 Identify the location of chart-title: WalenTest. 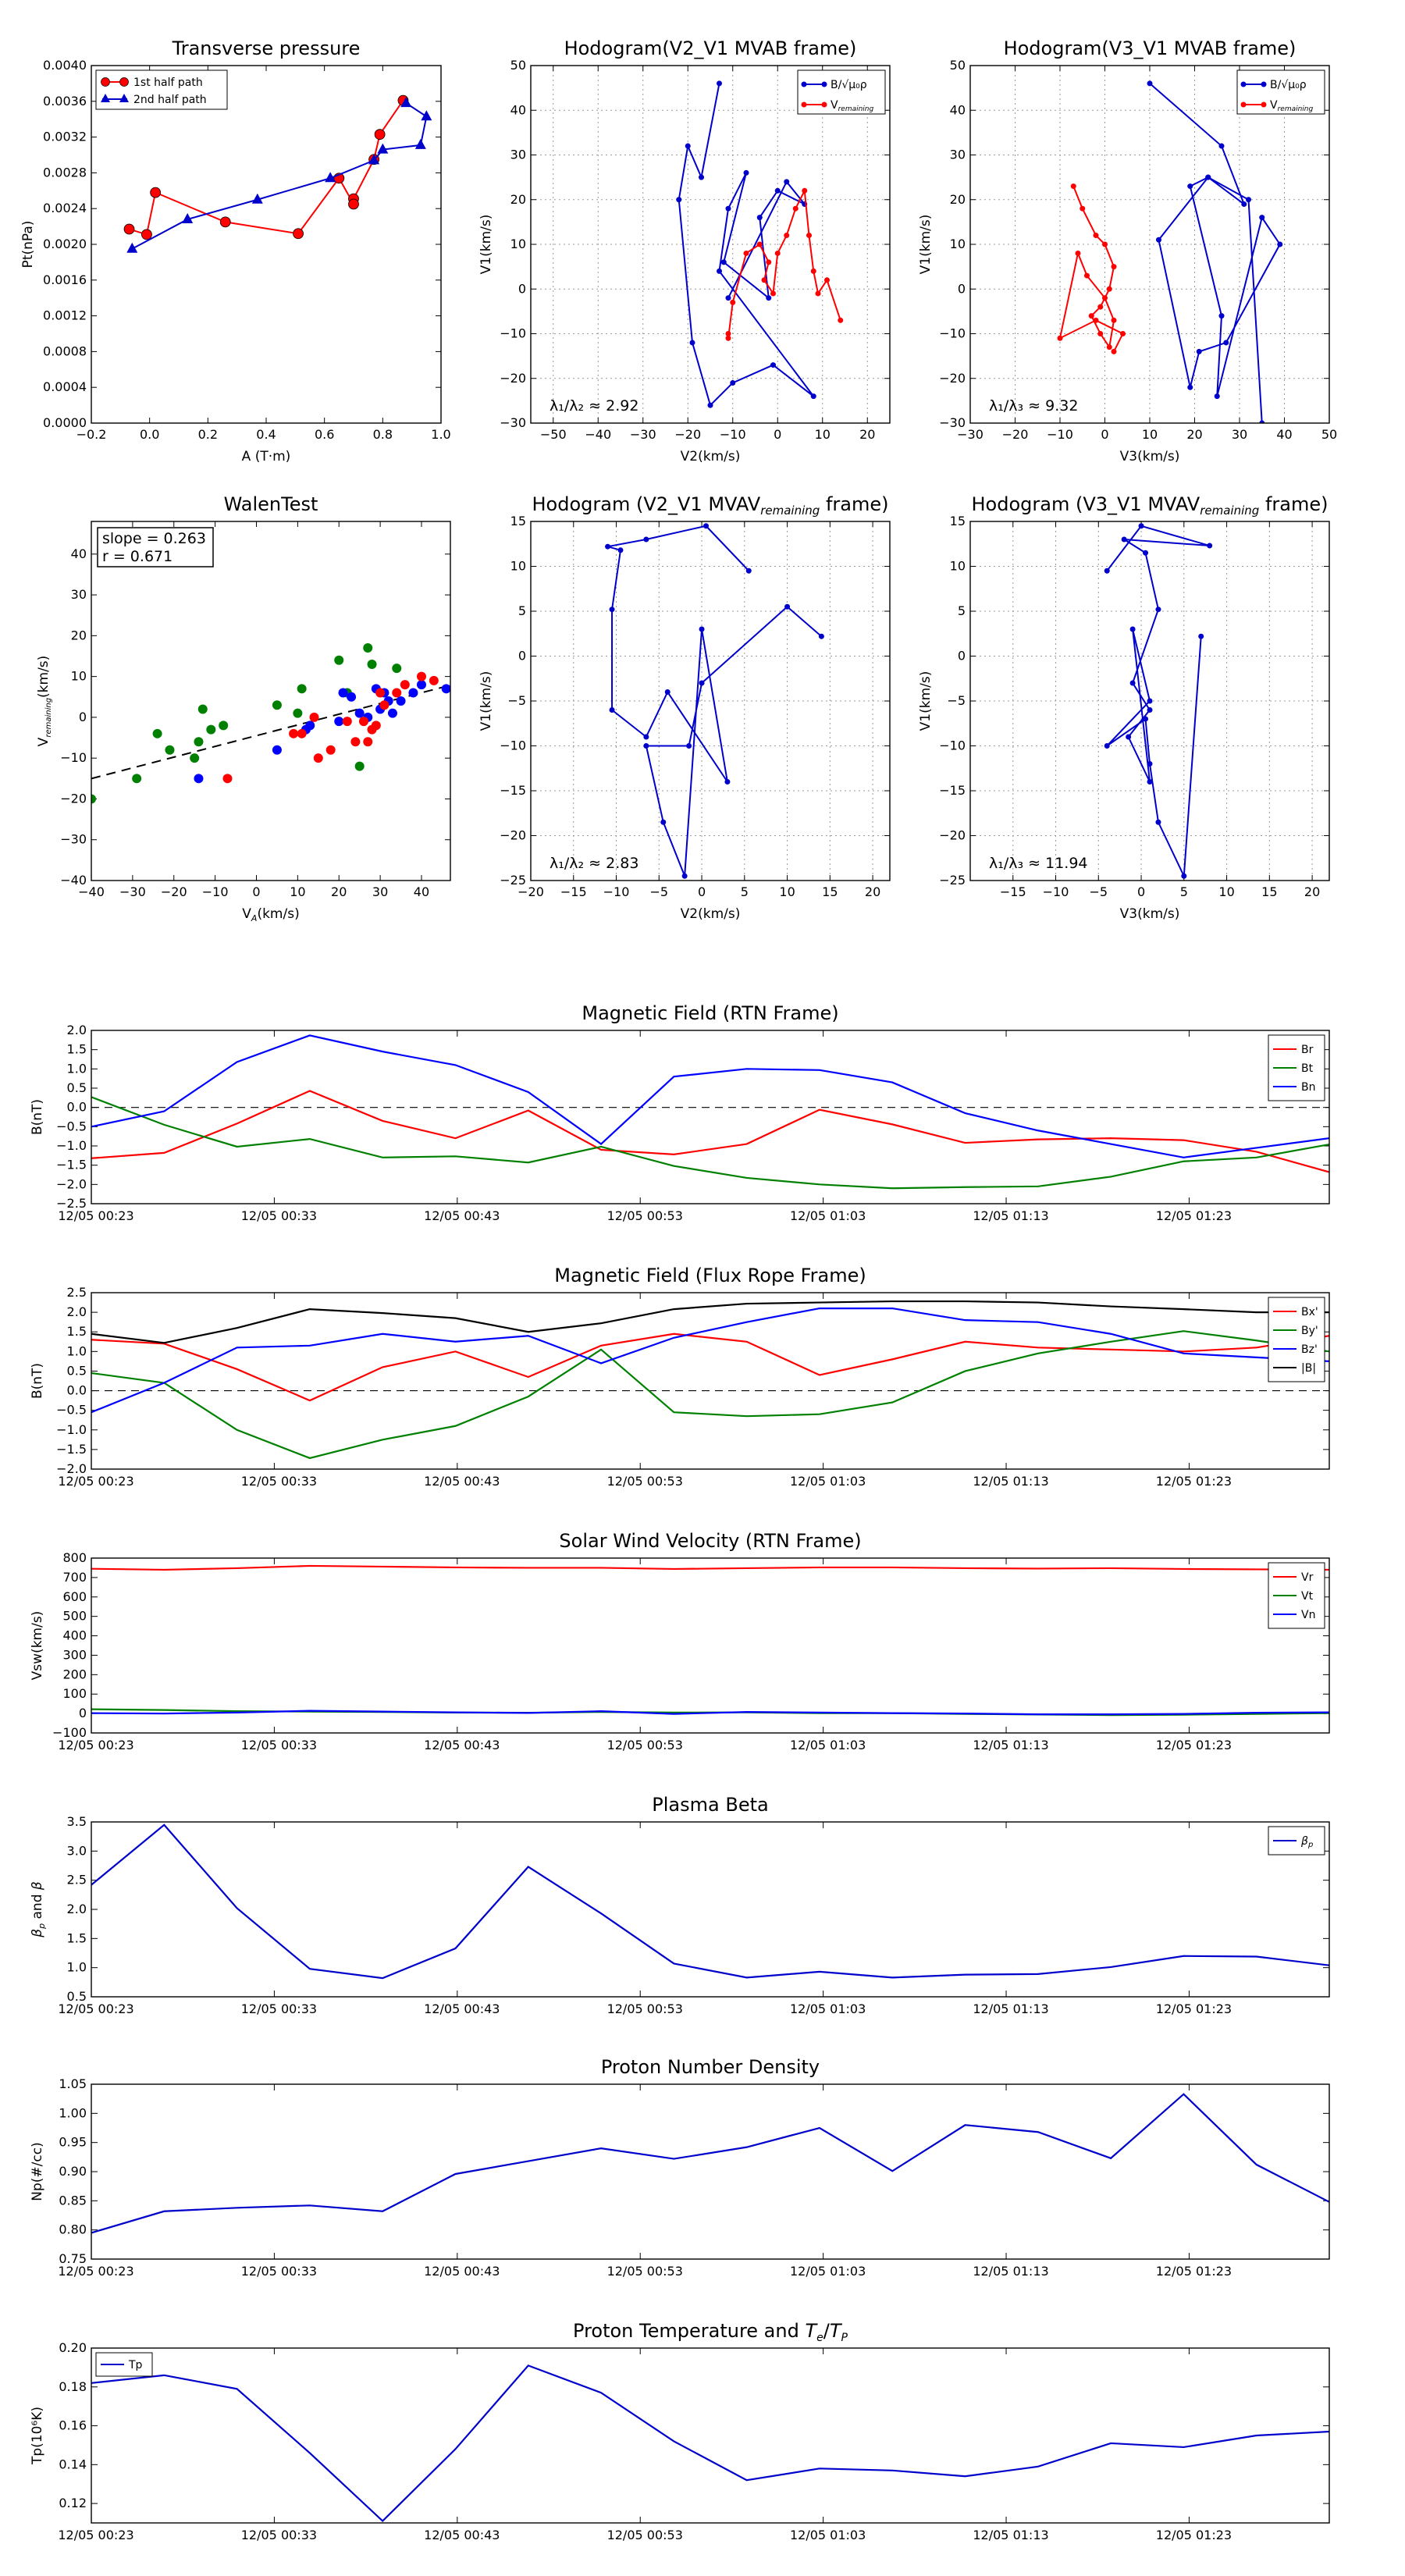
(271, 504).